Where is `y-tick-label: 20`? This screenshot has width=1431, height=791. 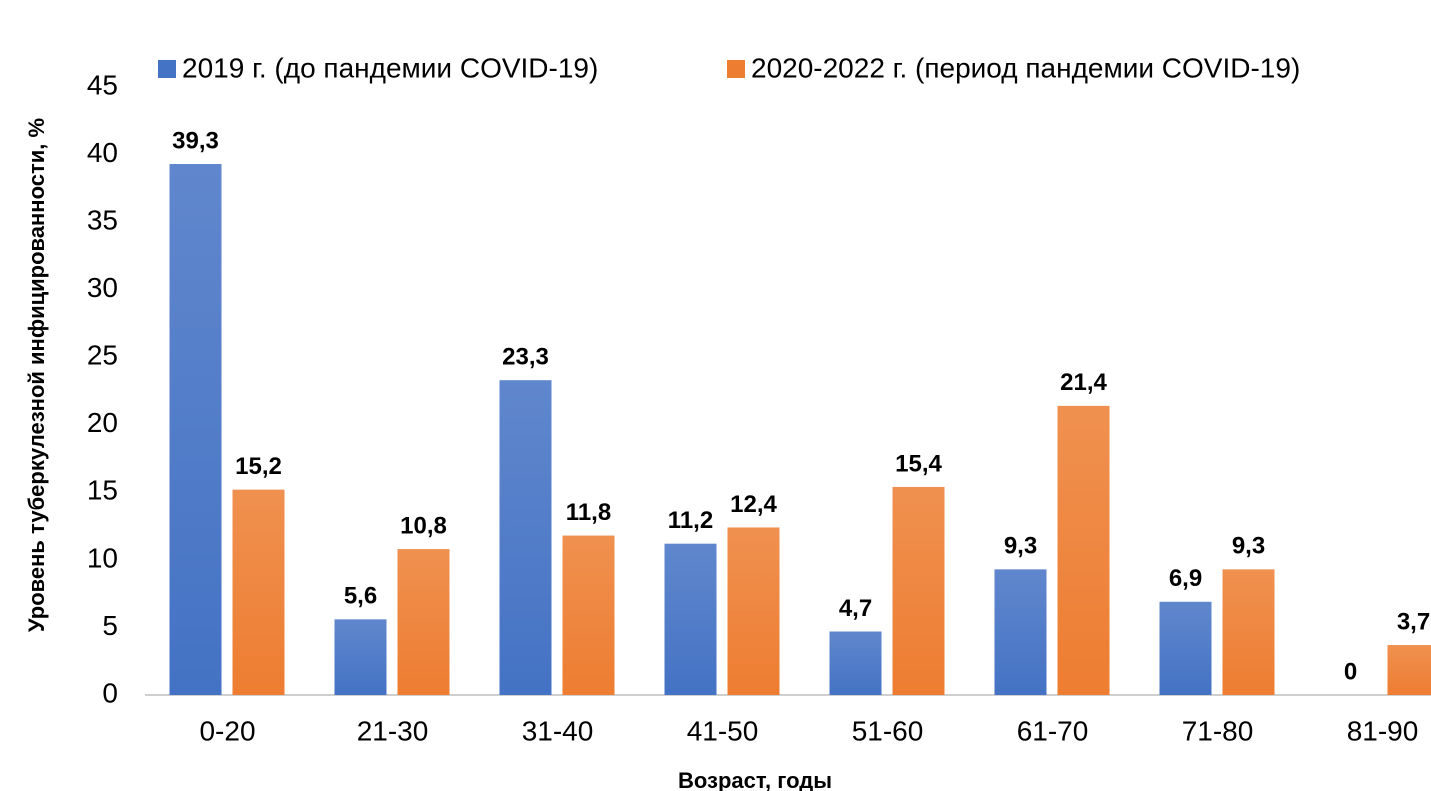 y-tick-label: 20 is located at coordinates (102, 422).